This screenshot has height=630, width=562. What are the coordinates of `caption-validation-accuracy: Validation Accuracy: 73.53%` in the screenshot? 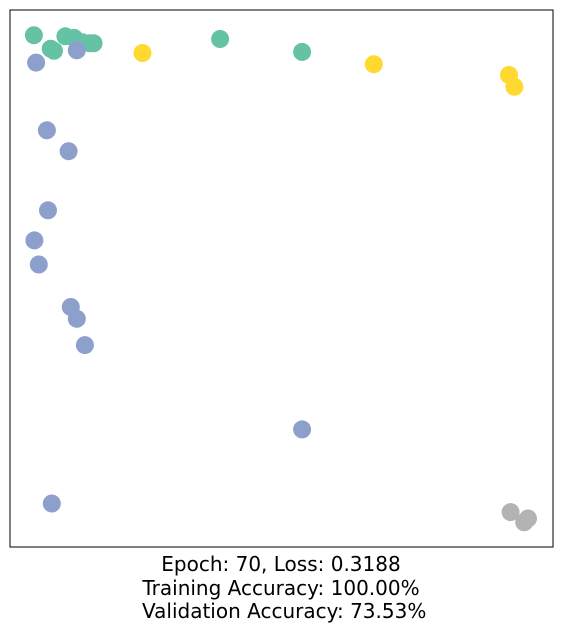 It's located at (281, 611).